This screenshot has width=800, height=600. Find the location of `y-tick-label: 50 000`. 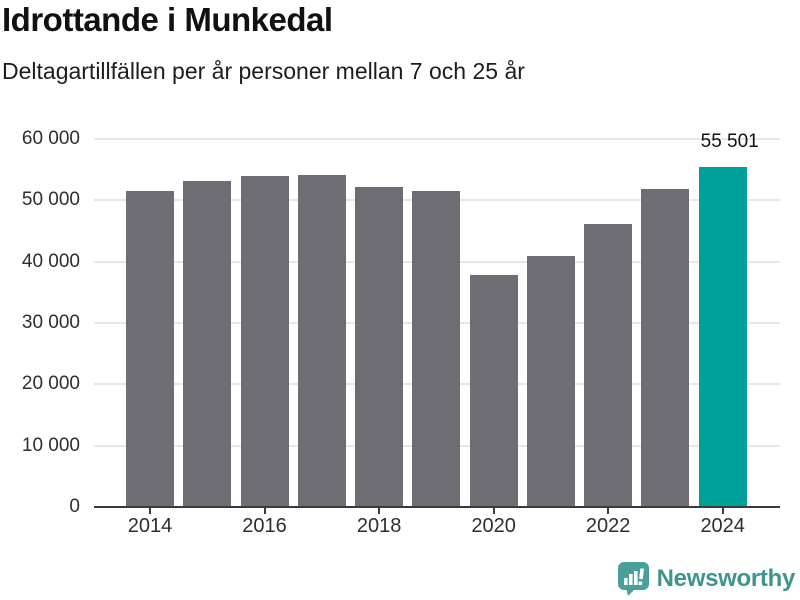

y-tick-label: 50 000 is located at coordinates (50, 200).